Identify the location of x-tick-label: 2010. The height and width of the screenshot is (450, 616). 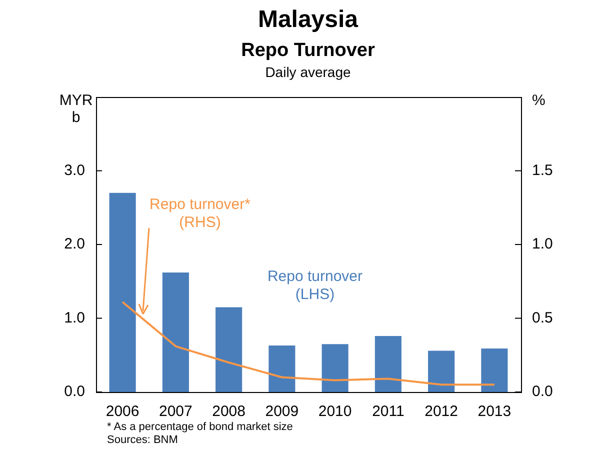
(335, 411).